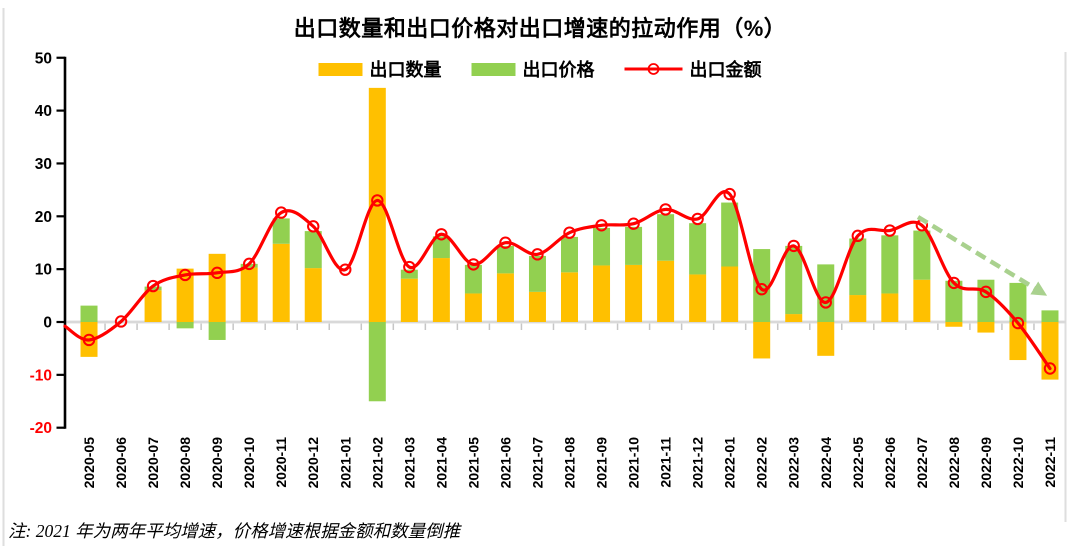  Describe the element at coordinates (43, 111) in the screenshot. I see `y-axis-label: 40` at that location.